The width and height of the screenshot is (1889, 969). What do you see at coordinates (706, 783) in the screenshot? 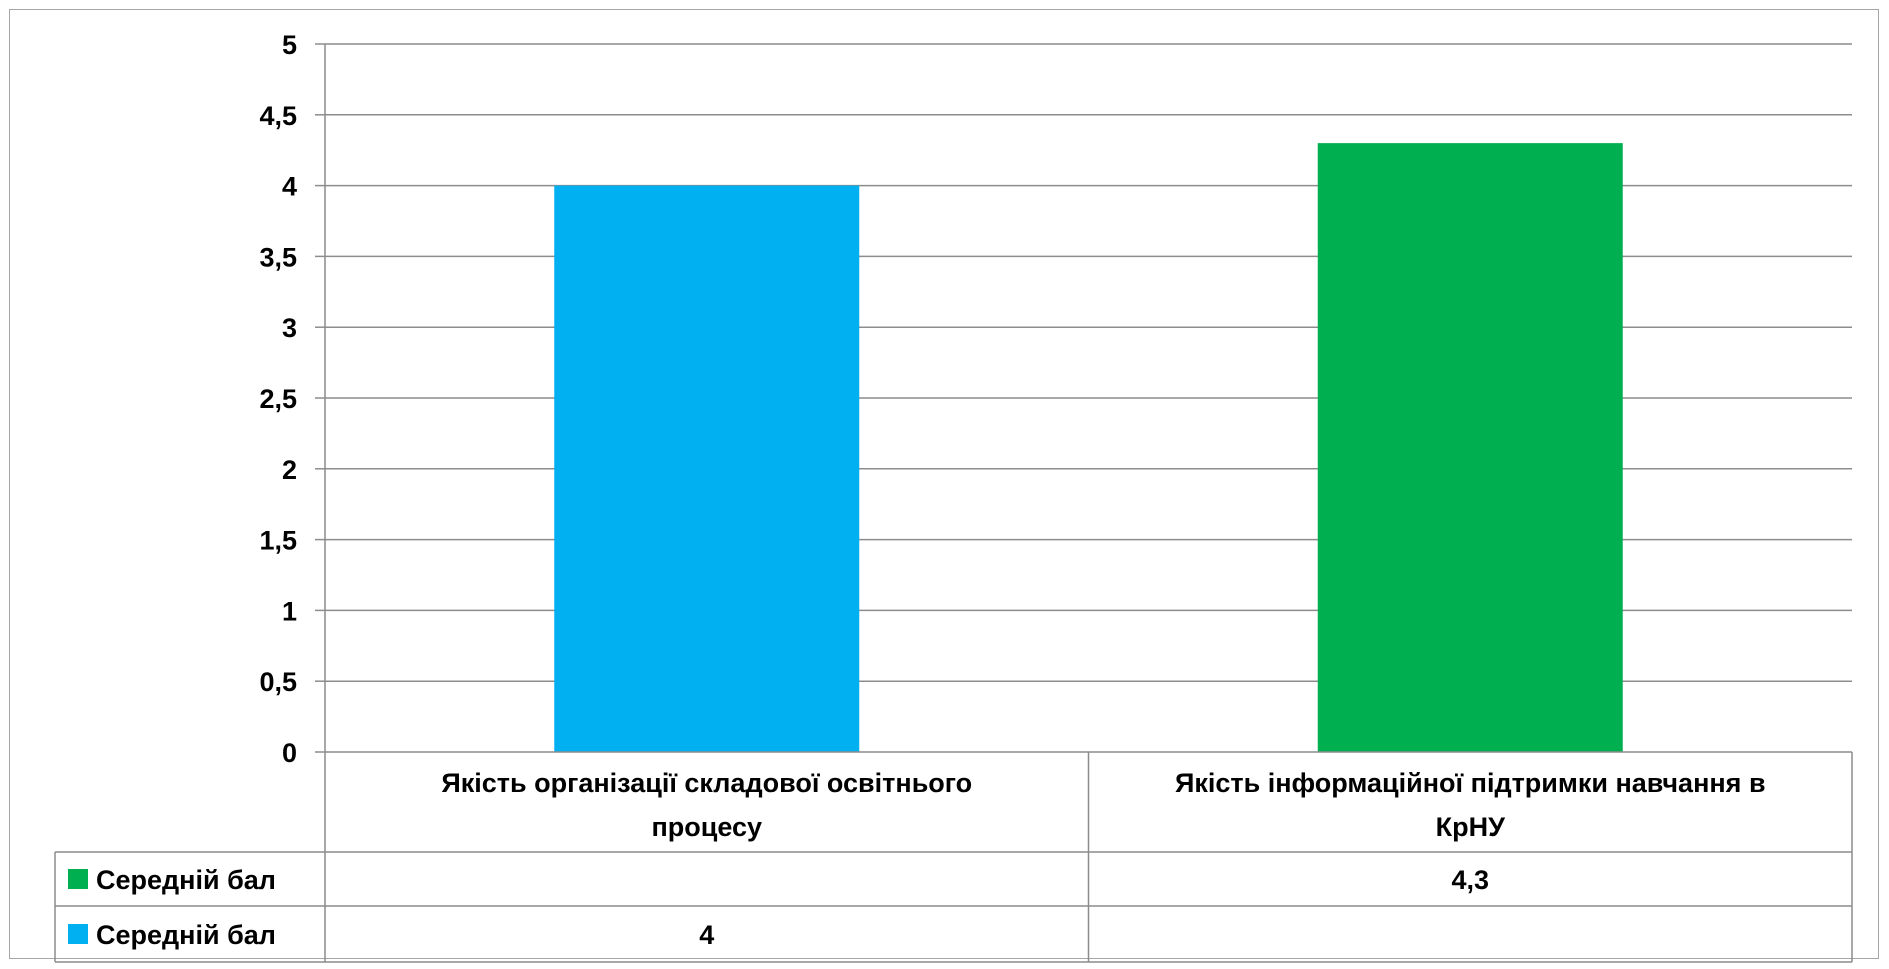
I see `category-label: Якість організації складової освітнього` at bounding box center [706, 783].